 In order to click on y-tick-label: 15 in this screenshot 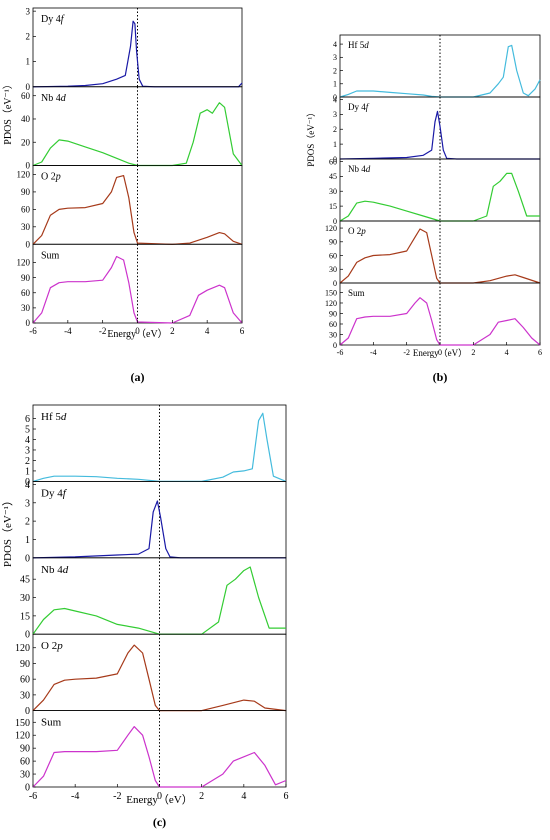, I will do `click(25, 616)`.